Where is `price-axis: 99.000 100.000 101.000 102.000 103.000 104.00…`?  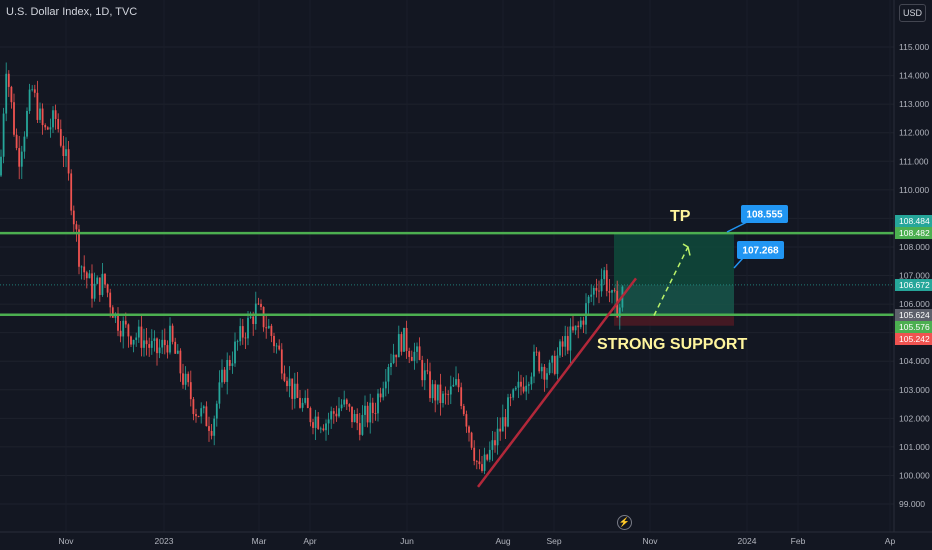
price-axis: 99.000 100.000 101.000 102.000 103.000 104.00… is located at coordinates (912, 275).